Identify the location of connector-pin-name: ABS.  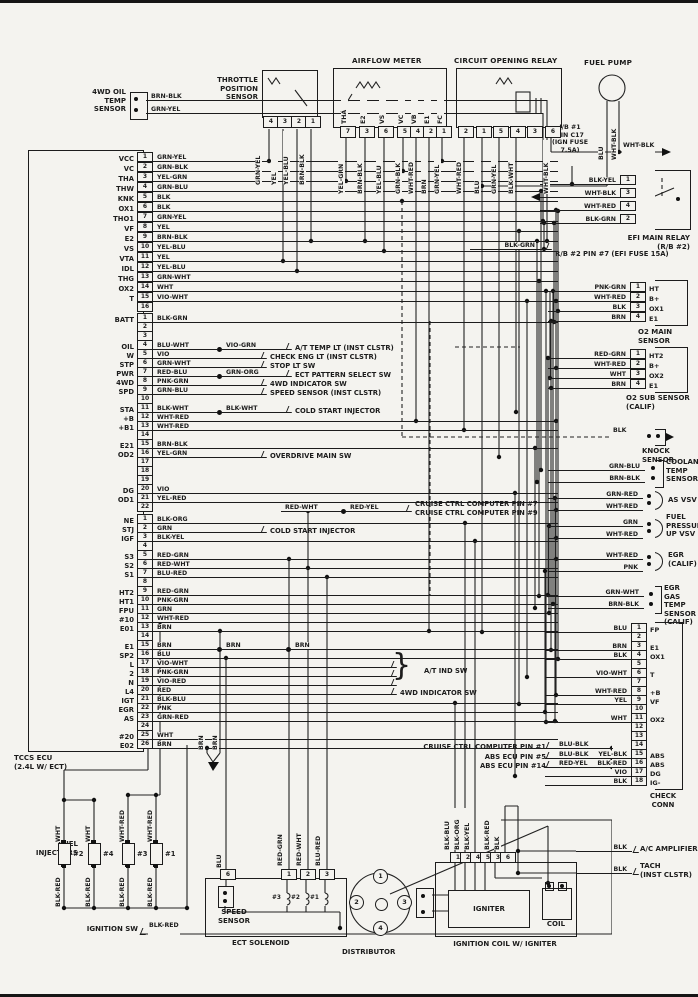
(657, 756).